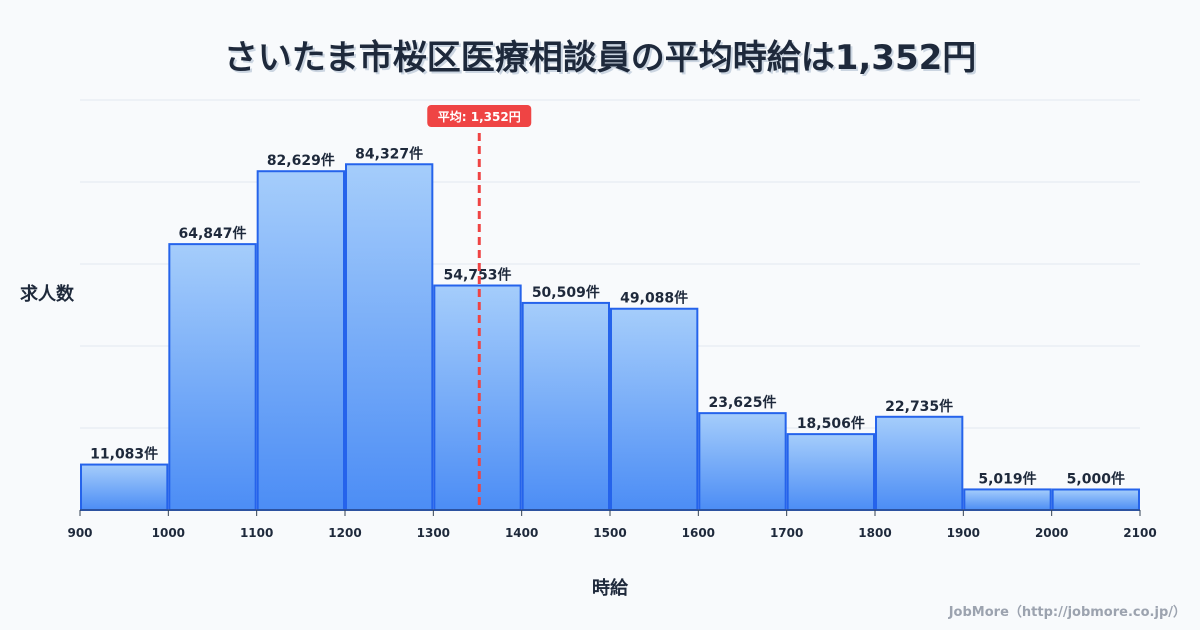  I want to click on x-tick-label: 1800, so click(874, 533).